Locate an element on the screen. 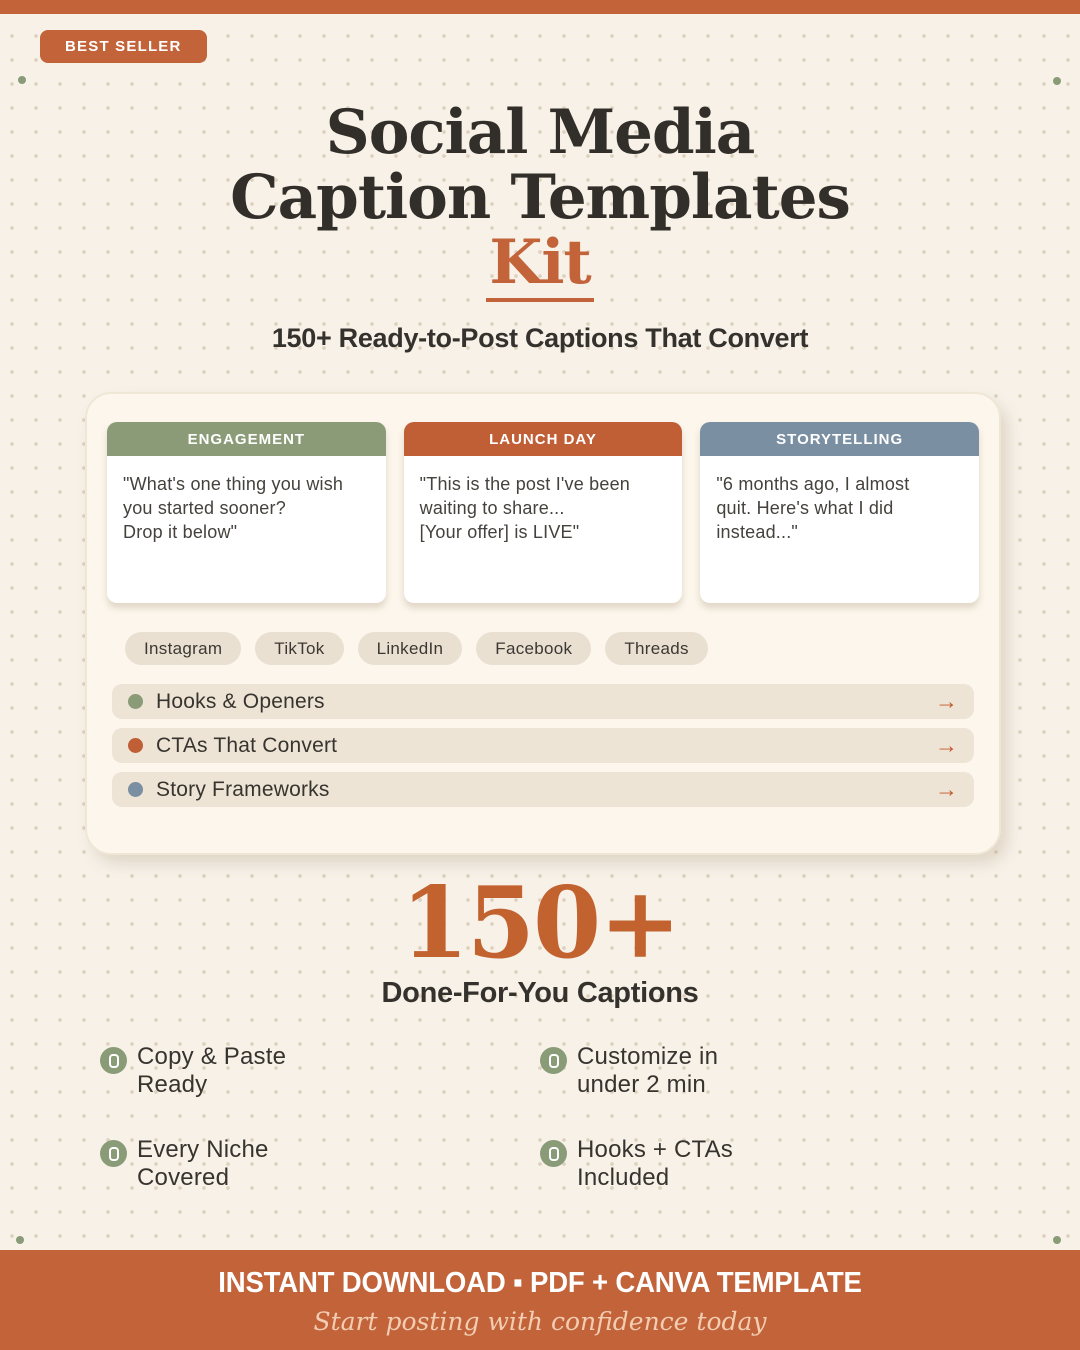 The width and height of the screenshot is (1080, 1350). footer-headline: INSTANT DOWNLOAD ▪ PDF + CANVA TEMPLATE is located at coordinates (540, 1283).